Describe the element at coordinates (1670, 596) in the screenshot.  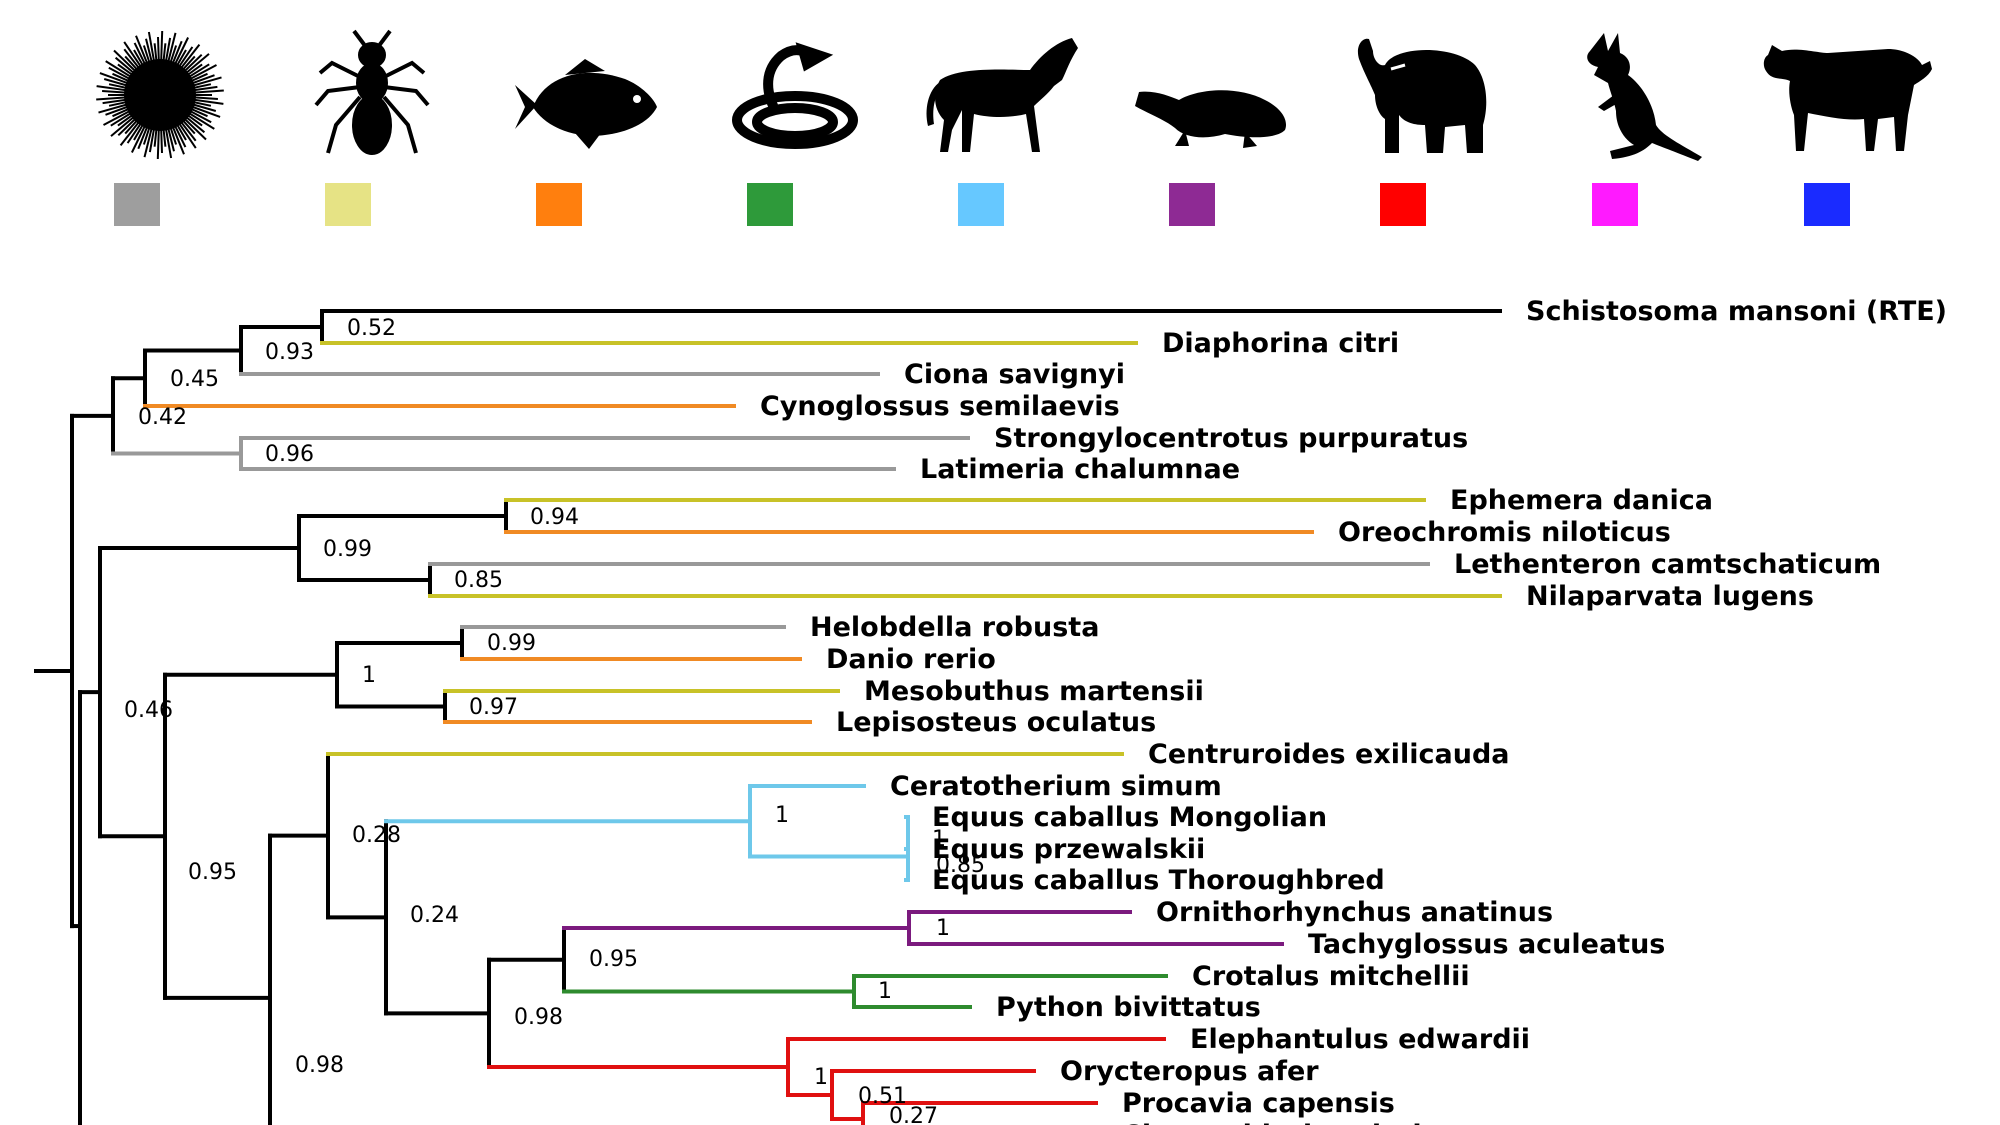
I see `taxon-label: Nilaparvata lugens` at that location.